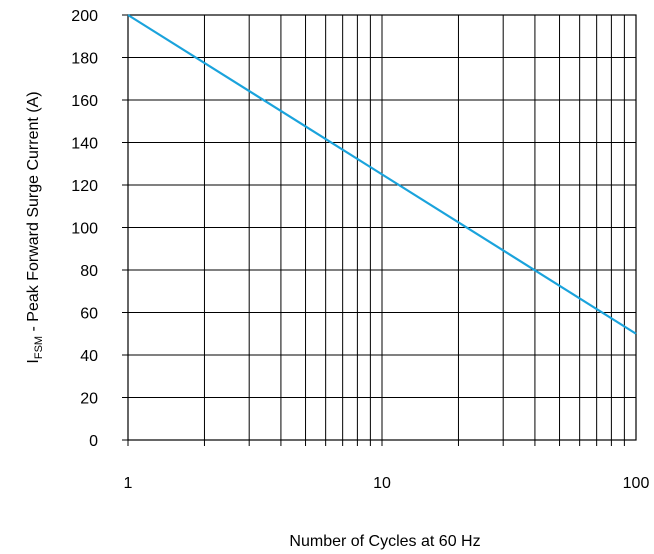 Image resolution: width=654 pixels, height=554 pixels. Describe the element at coordinates (84, 16) in the screenshot. I see `y-tick-label: 200` at that location.